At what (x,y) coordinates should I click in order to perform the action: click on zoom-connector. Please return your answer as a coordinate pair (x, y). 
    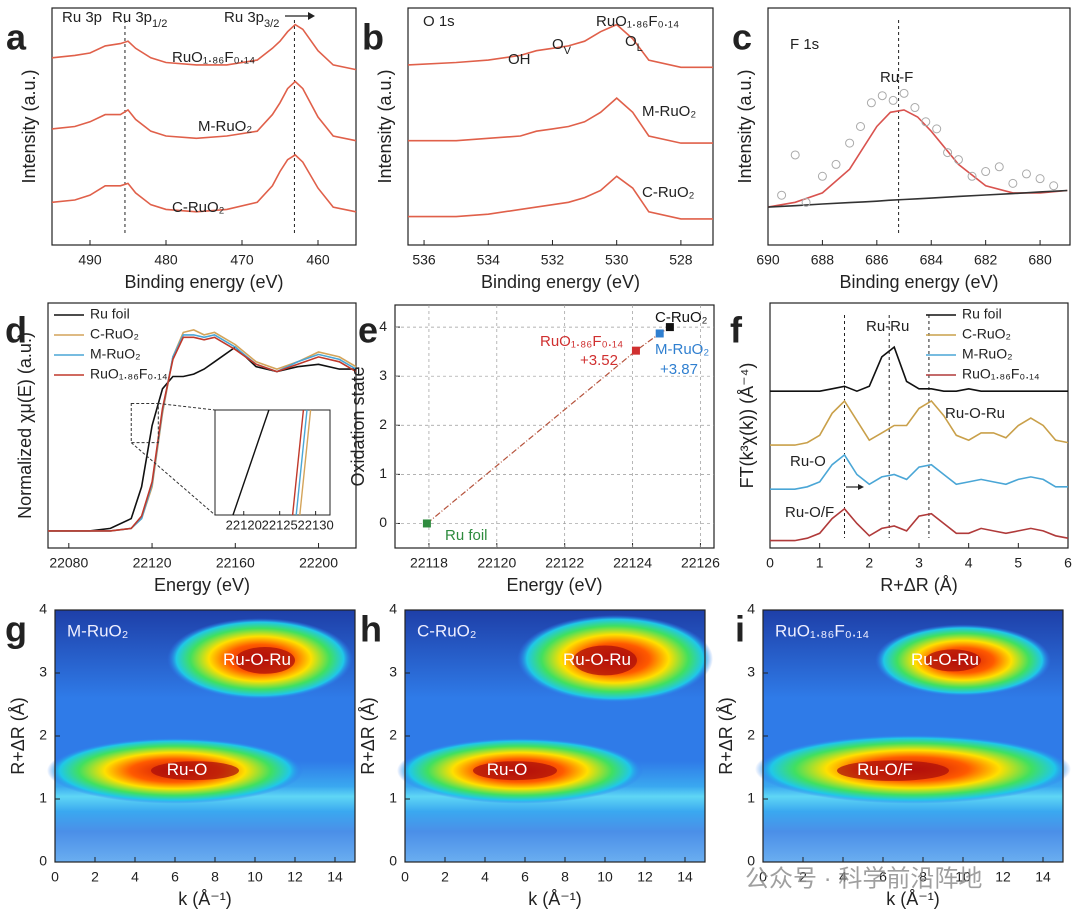
    Looking at the image, I should click on (173, 479).